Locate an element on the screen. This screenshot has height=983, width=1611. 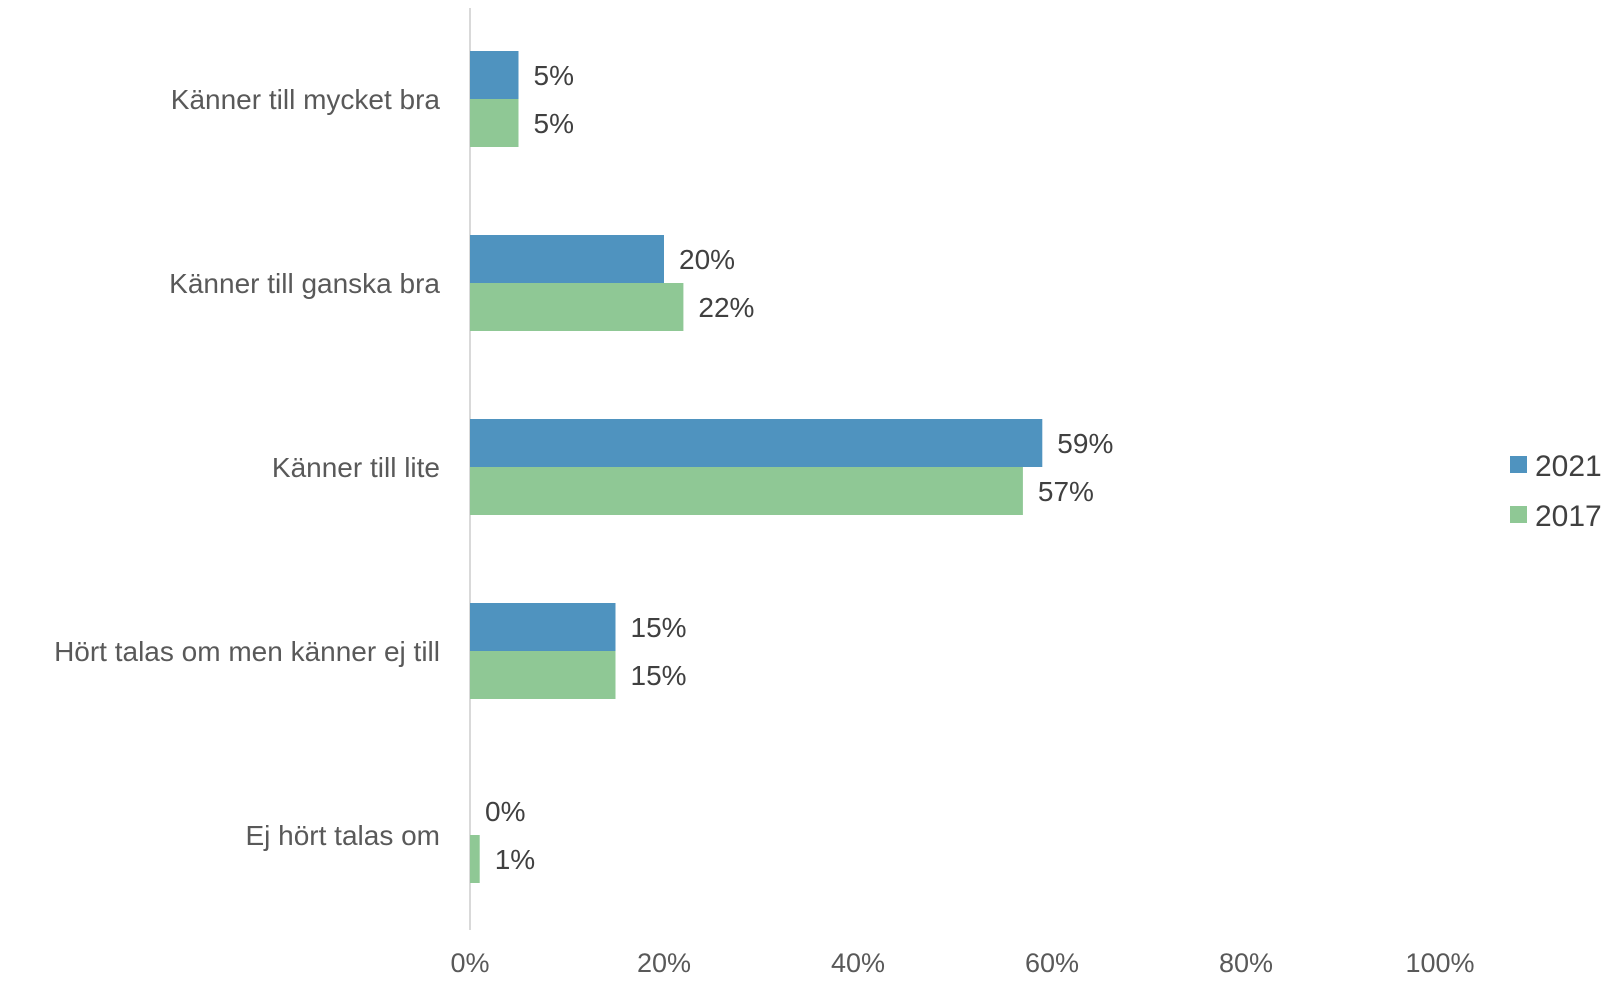
data-label-2021-0: 5% is located at coordinates (554, 75).